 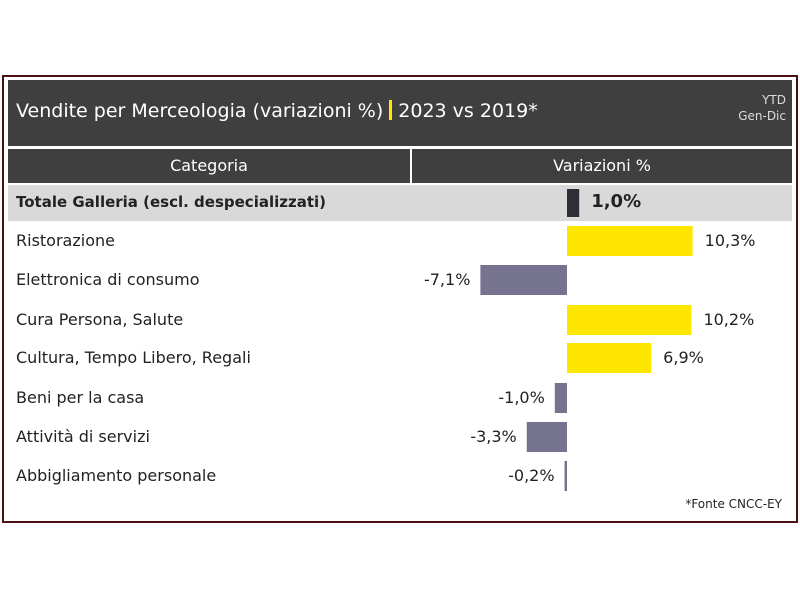 I want to click on category-label: Cura Persona, Salute, so click(x=100, y=319).